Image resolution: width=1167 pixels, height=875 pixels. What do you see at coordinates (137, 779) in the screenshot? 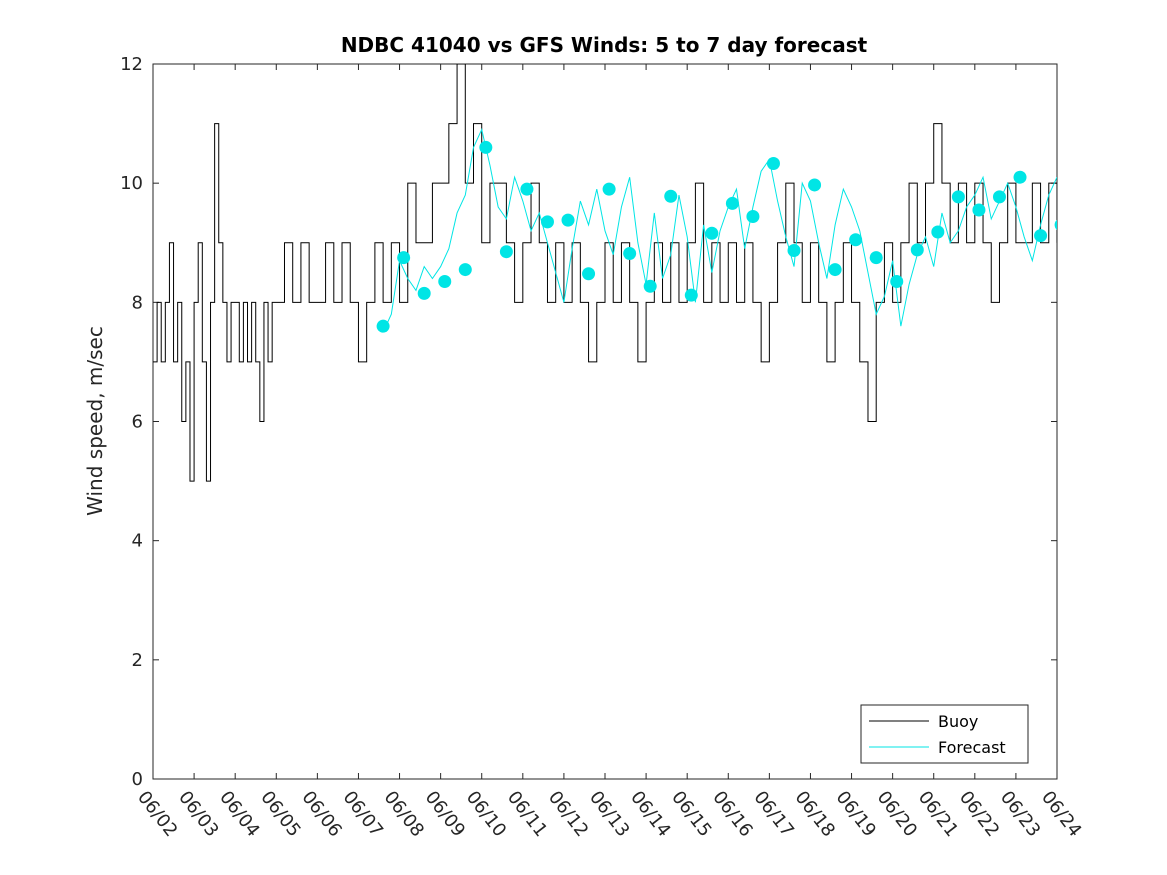
I see `y-tick-label: 0` at bounding box center [137, 779].